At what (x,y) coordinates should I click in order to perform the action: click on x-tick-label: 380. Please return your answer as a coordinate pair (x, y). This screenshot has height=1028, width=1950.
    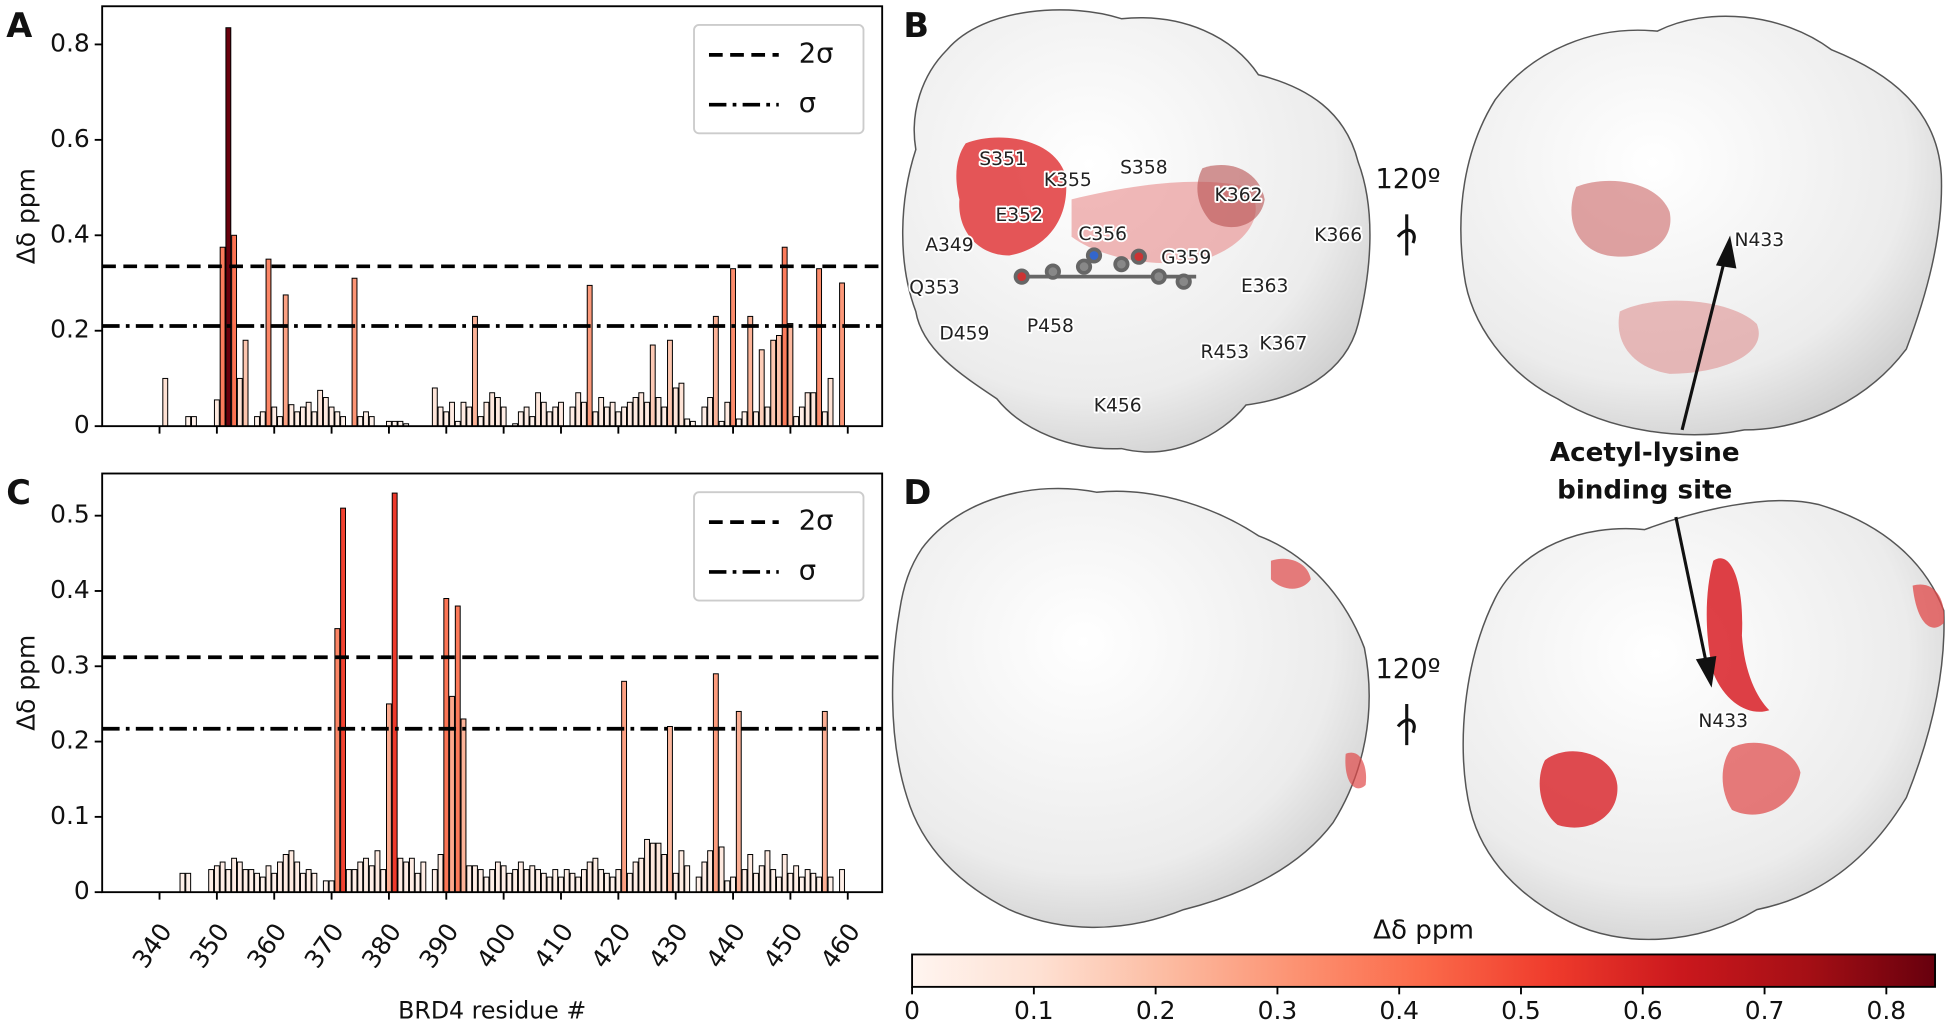
    Looking at the image, I should click on (381, 946).